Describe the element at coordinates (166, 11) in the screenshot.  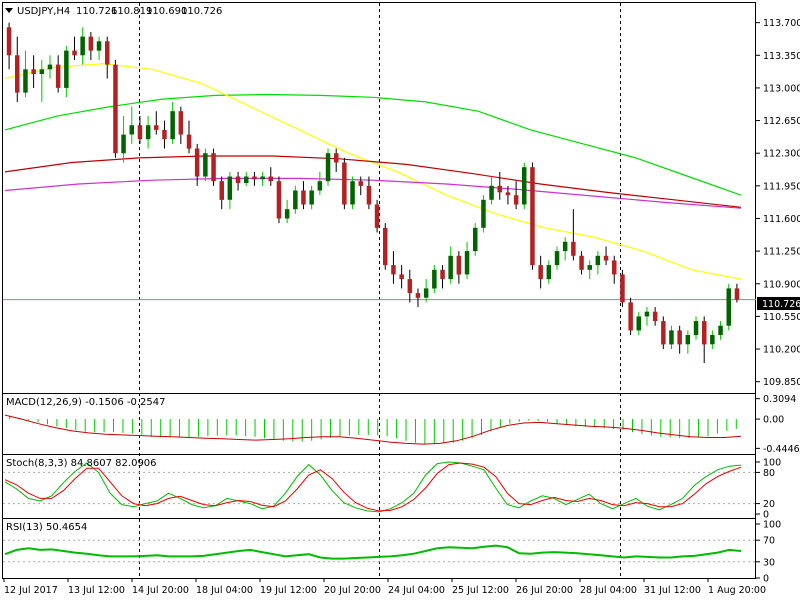
I see `low-value: 110.690` at that location.